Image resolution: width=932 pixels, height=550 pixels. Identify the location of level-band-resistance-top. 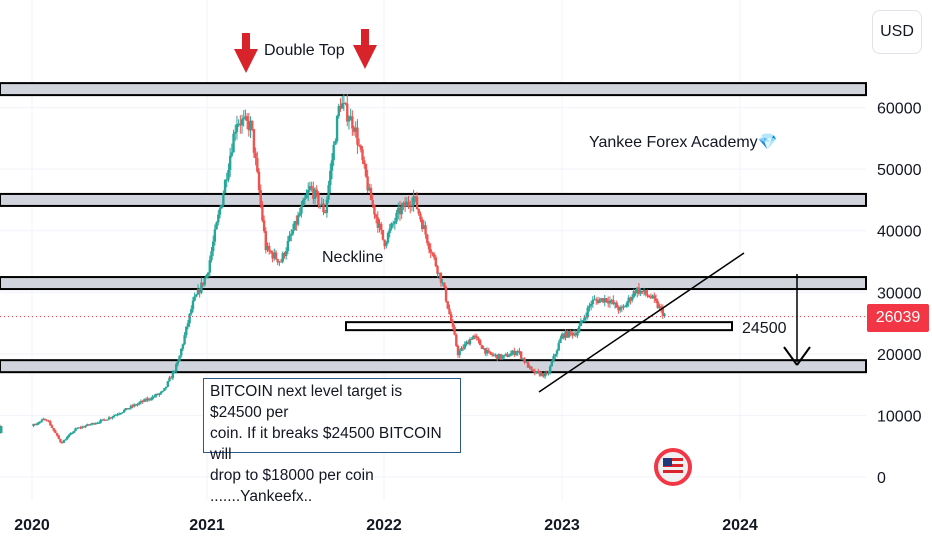
(433, 89).